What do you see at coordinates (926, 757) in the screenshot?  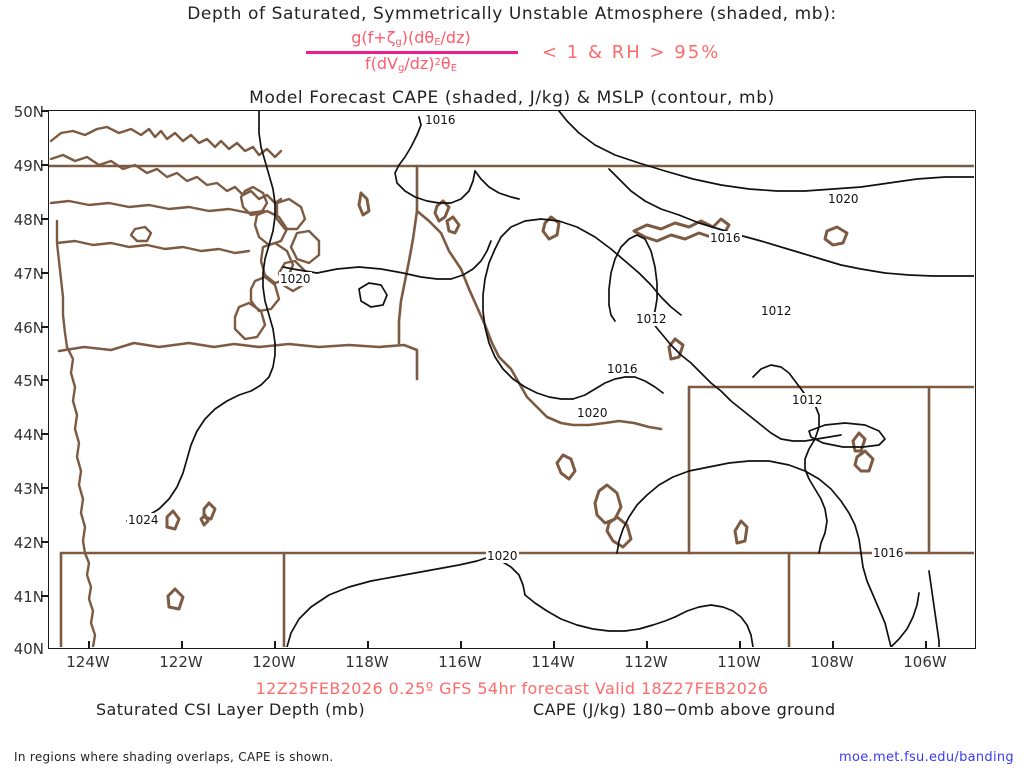 I see `source-url-link: moe.met.fsu.edu/banding` at bounding box center [926, 757].